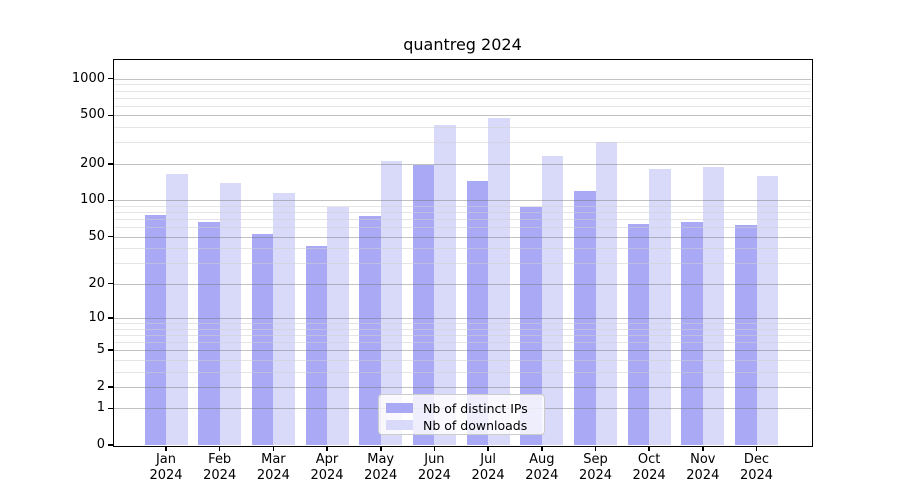  I want to click on y-tick-label-100: 100, so click(92, 200).